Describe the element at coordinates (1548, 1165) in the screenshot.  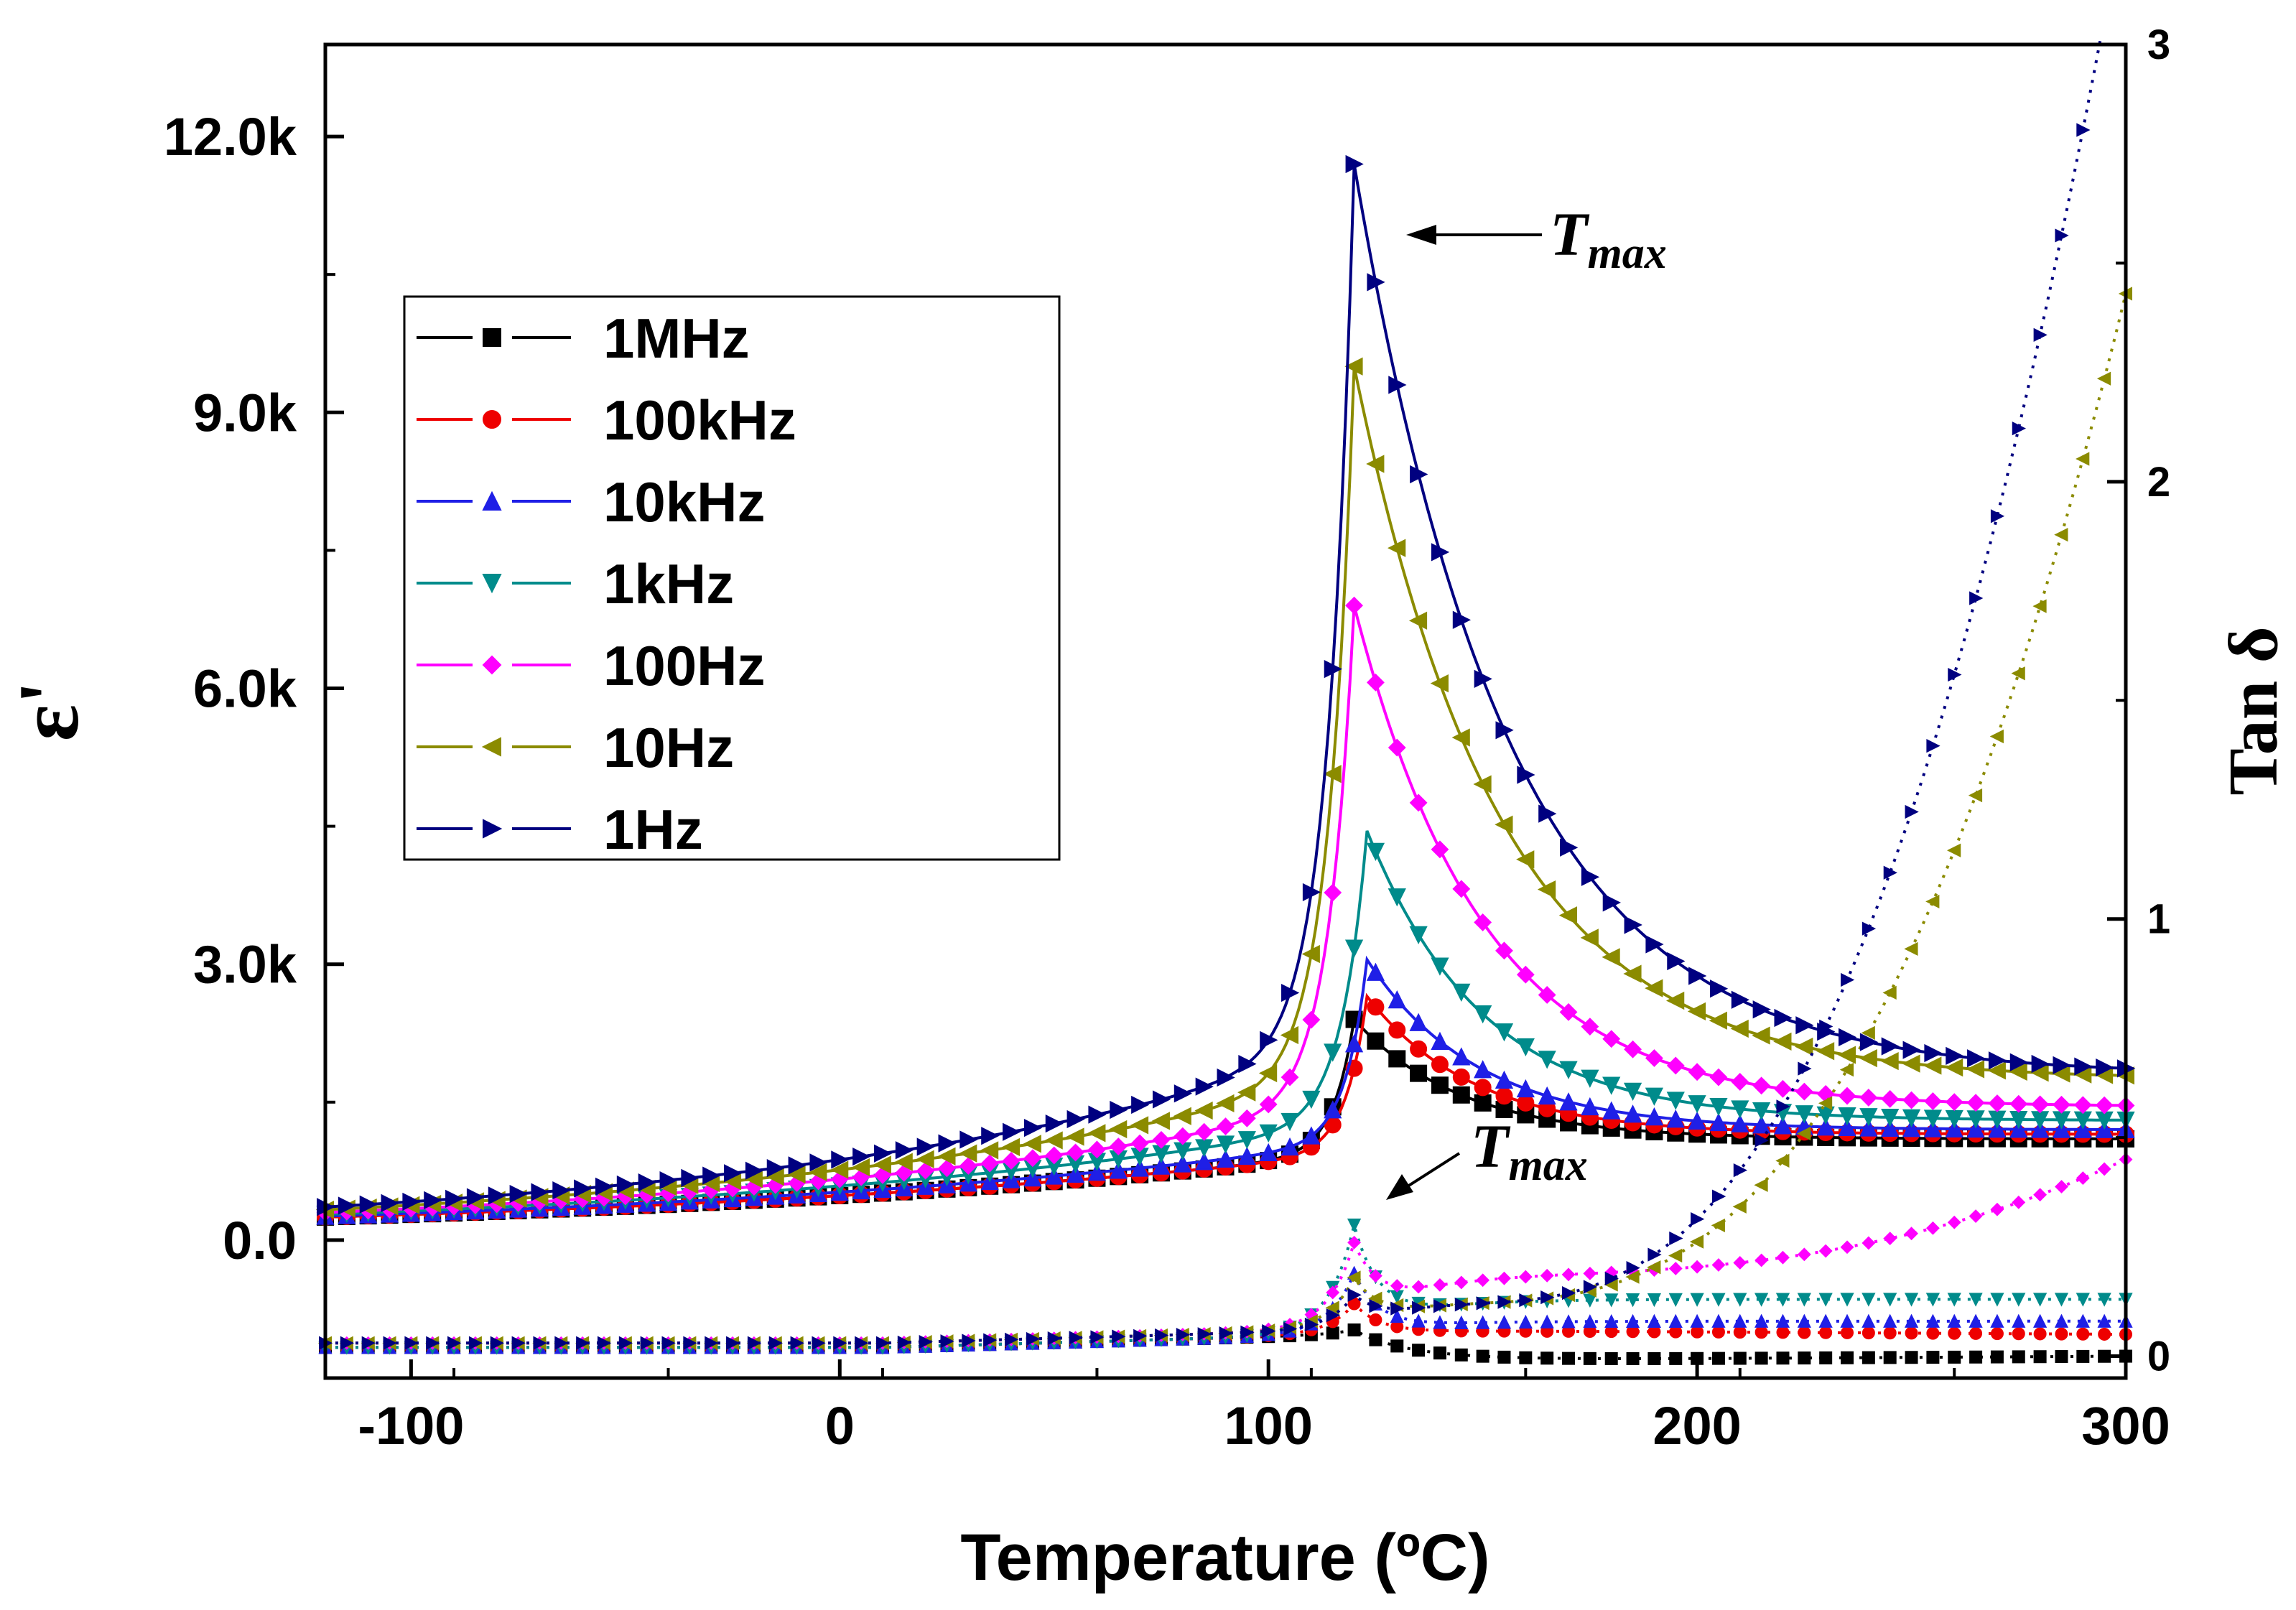
I see `annotation-label-sub: max` at that location.